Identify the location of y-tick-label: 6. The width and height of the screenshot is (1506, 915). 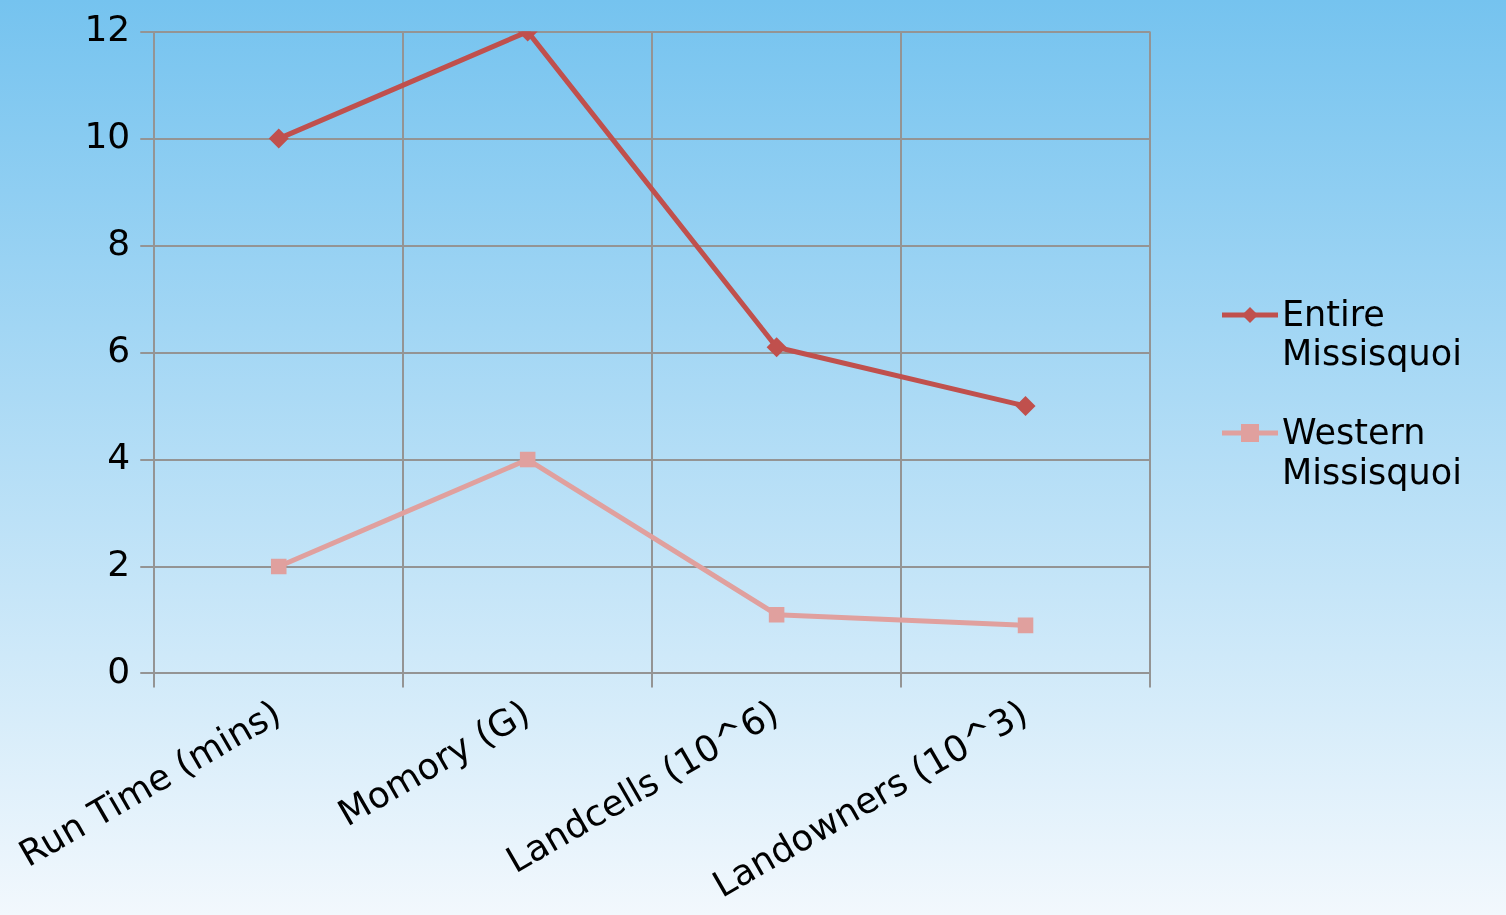
(119, 349).